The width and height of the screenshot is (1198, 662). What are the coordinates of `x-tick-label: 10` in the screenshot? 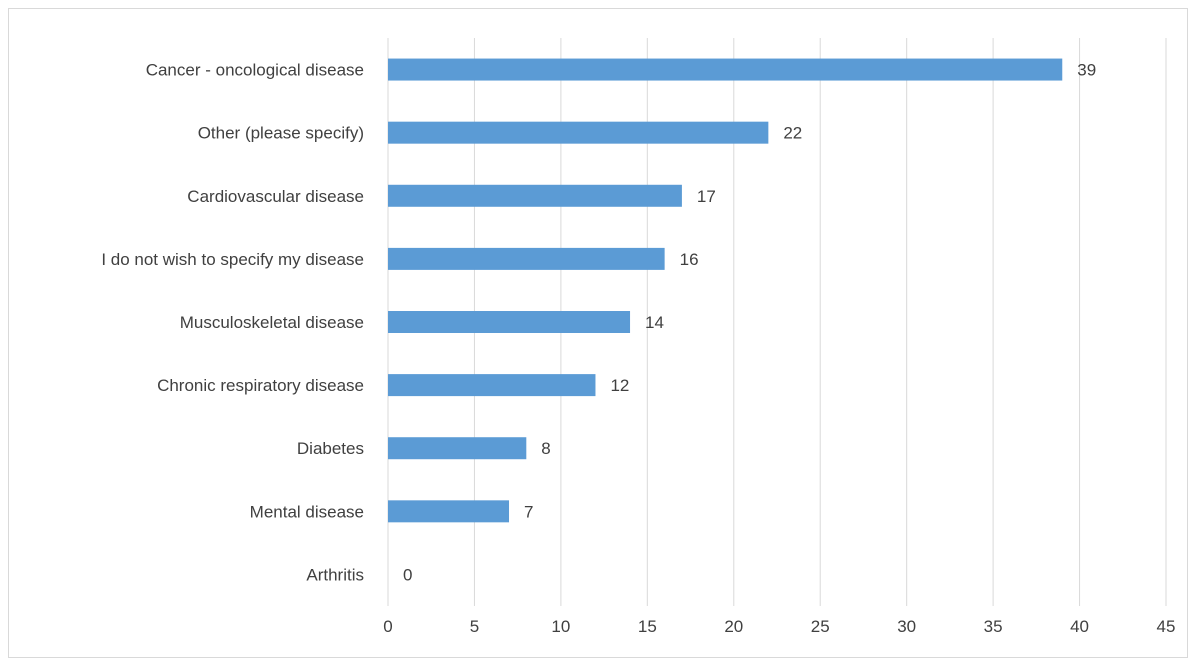 It's located at (560, 626).